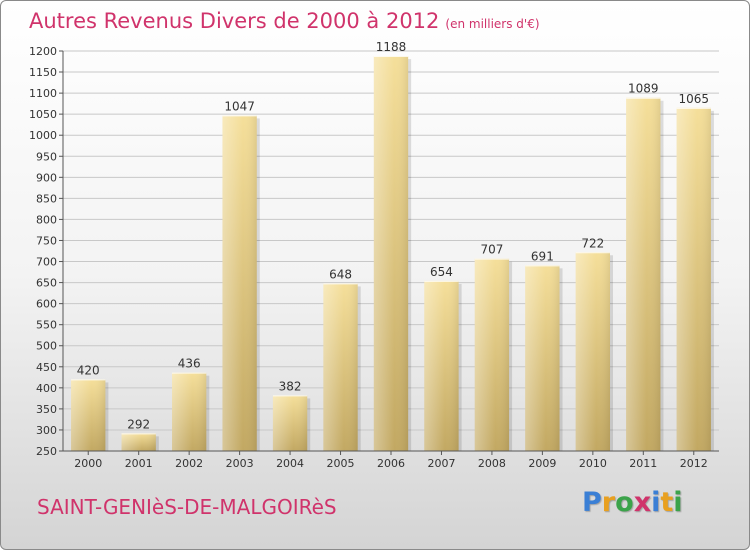  What do you see at coordinates (46, 304) in the screenshot?
I see `y-tick-label: 600` at bounding box center [46, 304].